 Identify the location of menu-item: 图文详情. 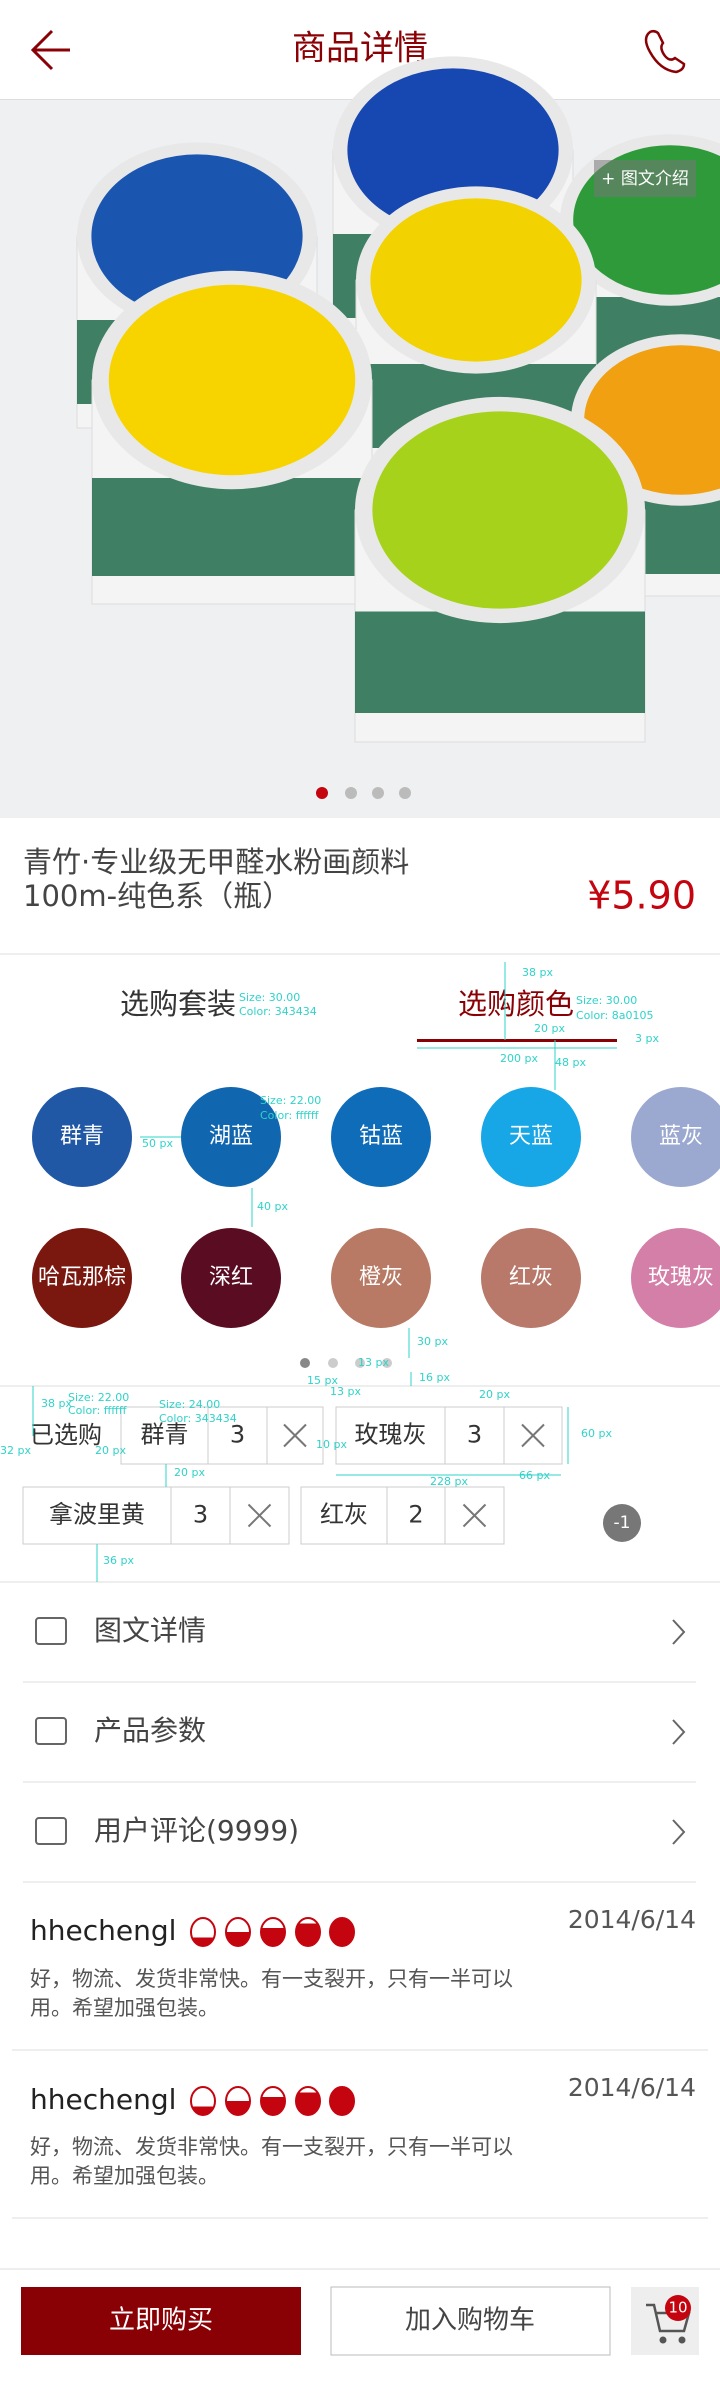
(150, 1630).